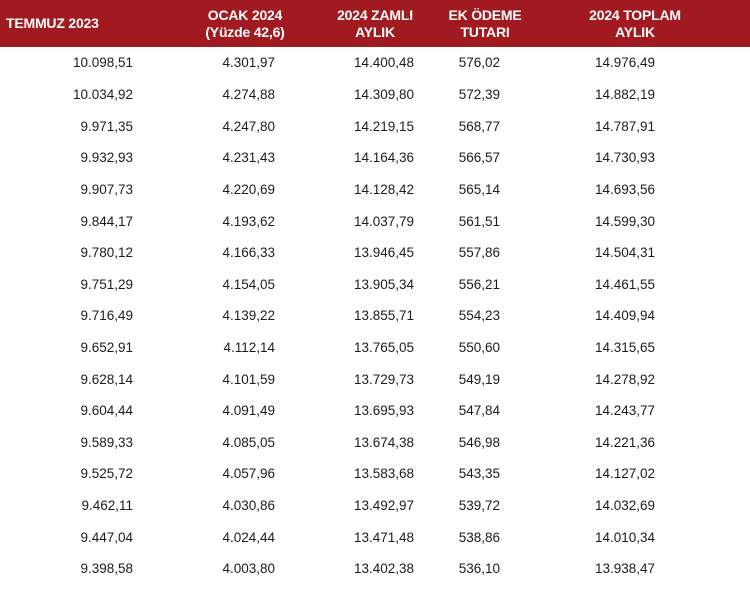 The height and width of the screenshot is (615, 750). What do you see at coordinates (248, 411) in the screenshot?
I see `ocak-2024-value: 4.091,49` at bounding box center [248, 411].